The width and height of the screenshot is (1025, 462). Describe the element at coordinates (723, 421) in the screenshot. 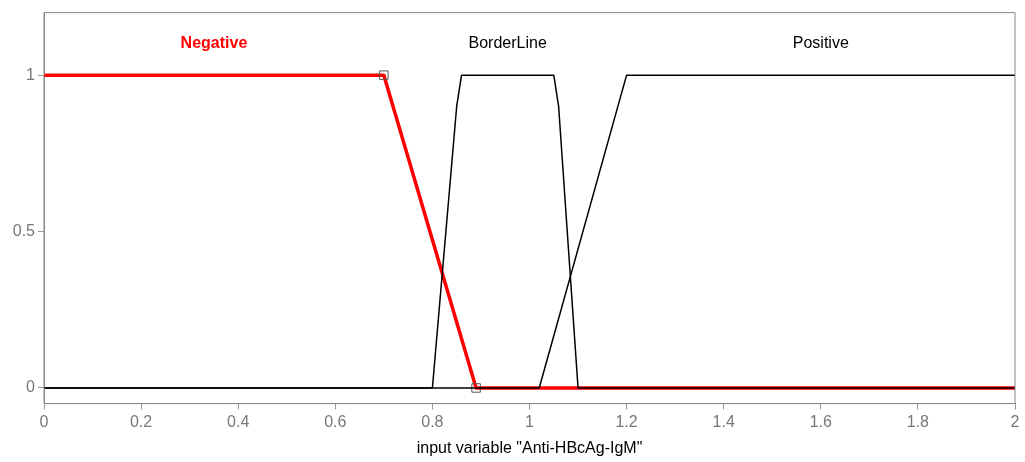

I see `x-tick-label: 1.4` at that location.